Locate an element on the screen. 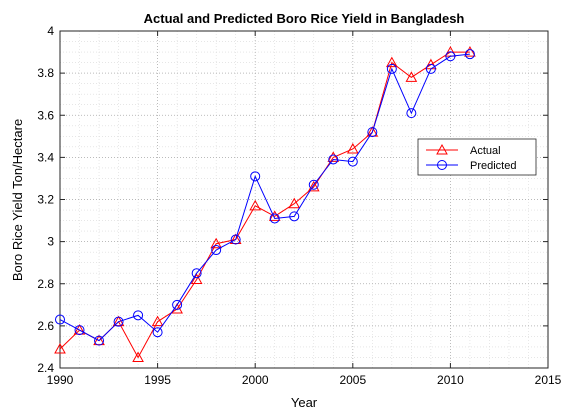 Image resolution: width=578 pixels, height=417 pixels. y-tick-label: 3.8 is located at coordinates (45, 73).